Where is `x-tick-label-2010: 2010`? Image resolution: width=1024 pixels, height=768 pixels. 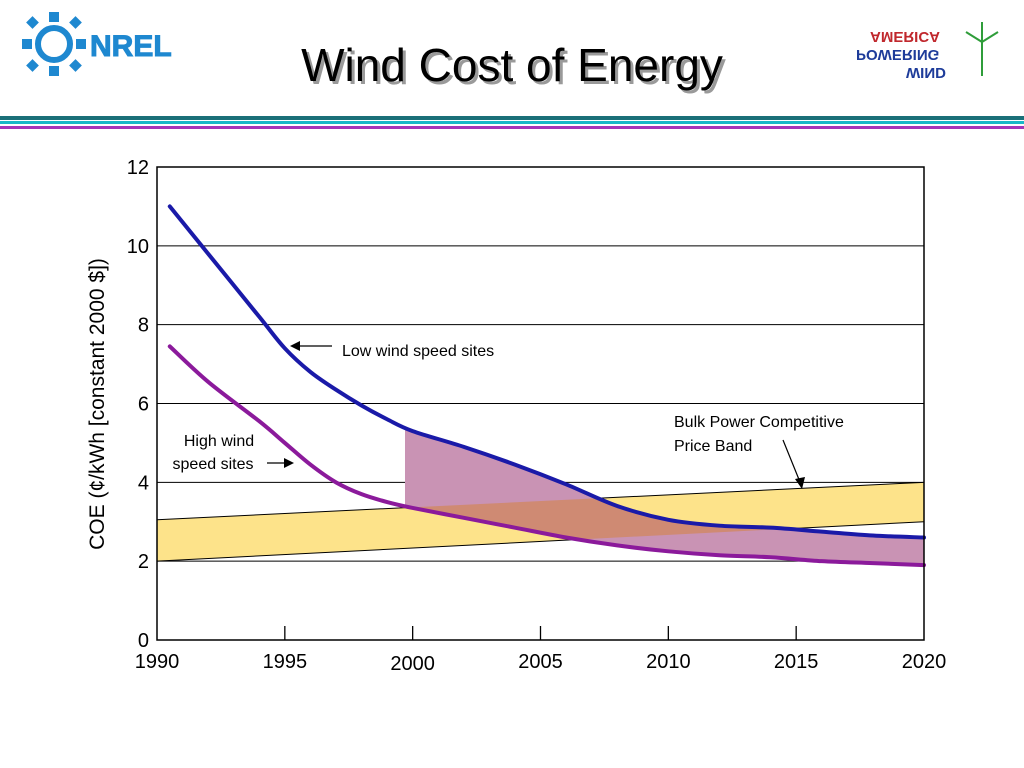
x-tick-label-2010: 2010 is located at coordinates (668, 662).